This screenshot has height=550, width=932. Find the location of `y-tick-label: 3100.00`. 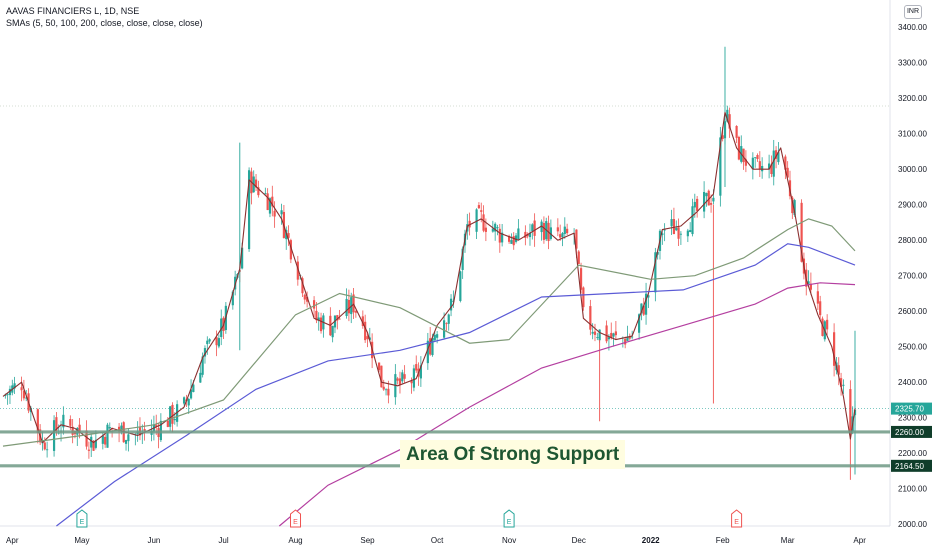

y-tick-label: 3100.00 is located at coordinates (912, 134).